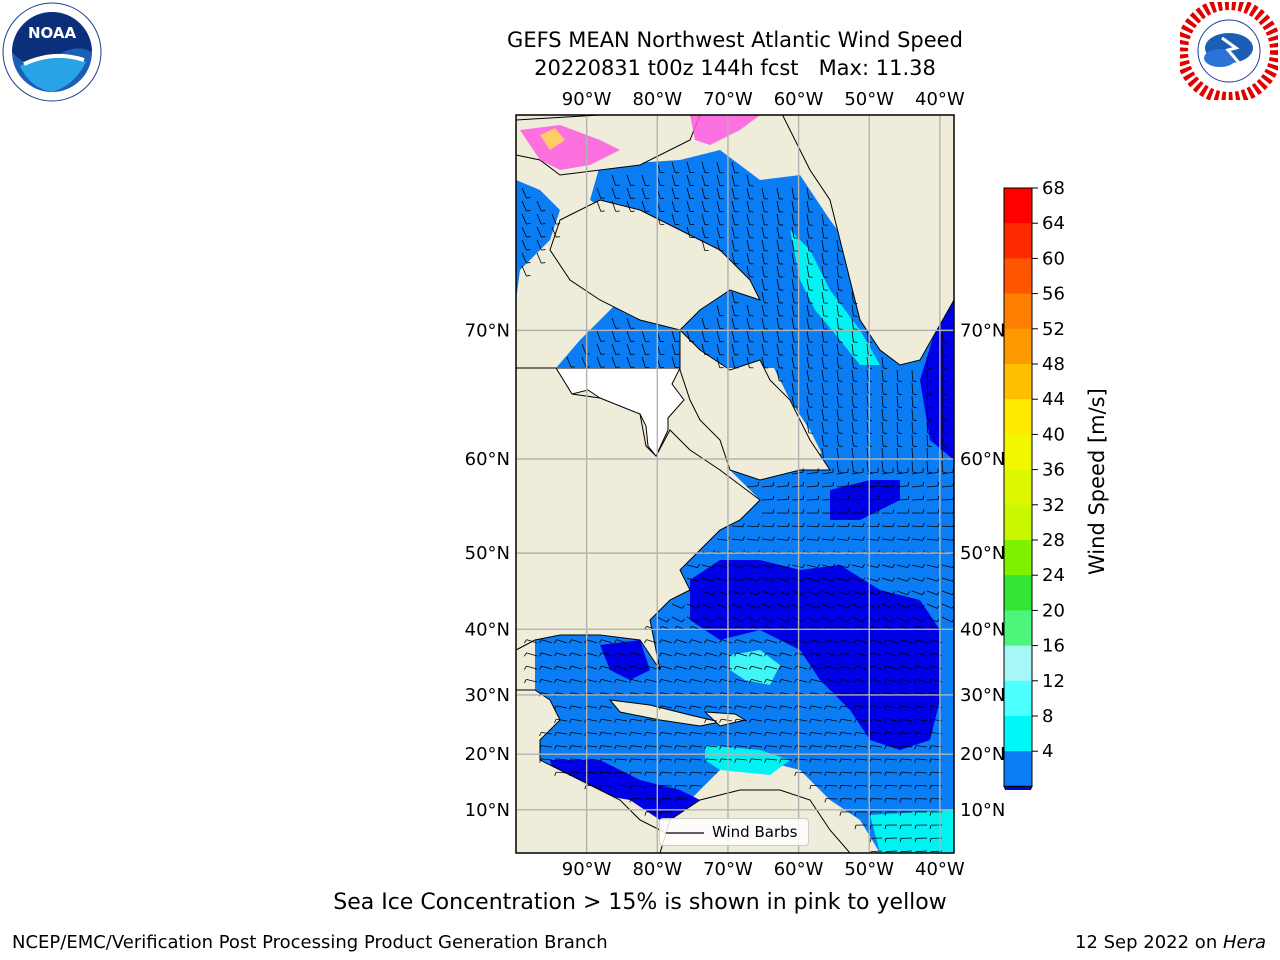  What do you see at coordinates (865, 500) in the screenshot?
I see `low-wind-region-north` at bounding box center [865, 500].